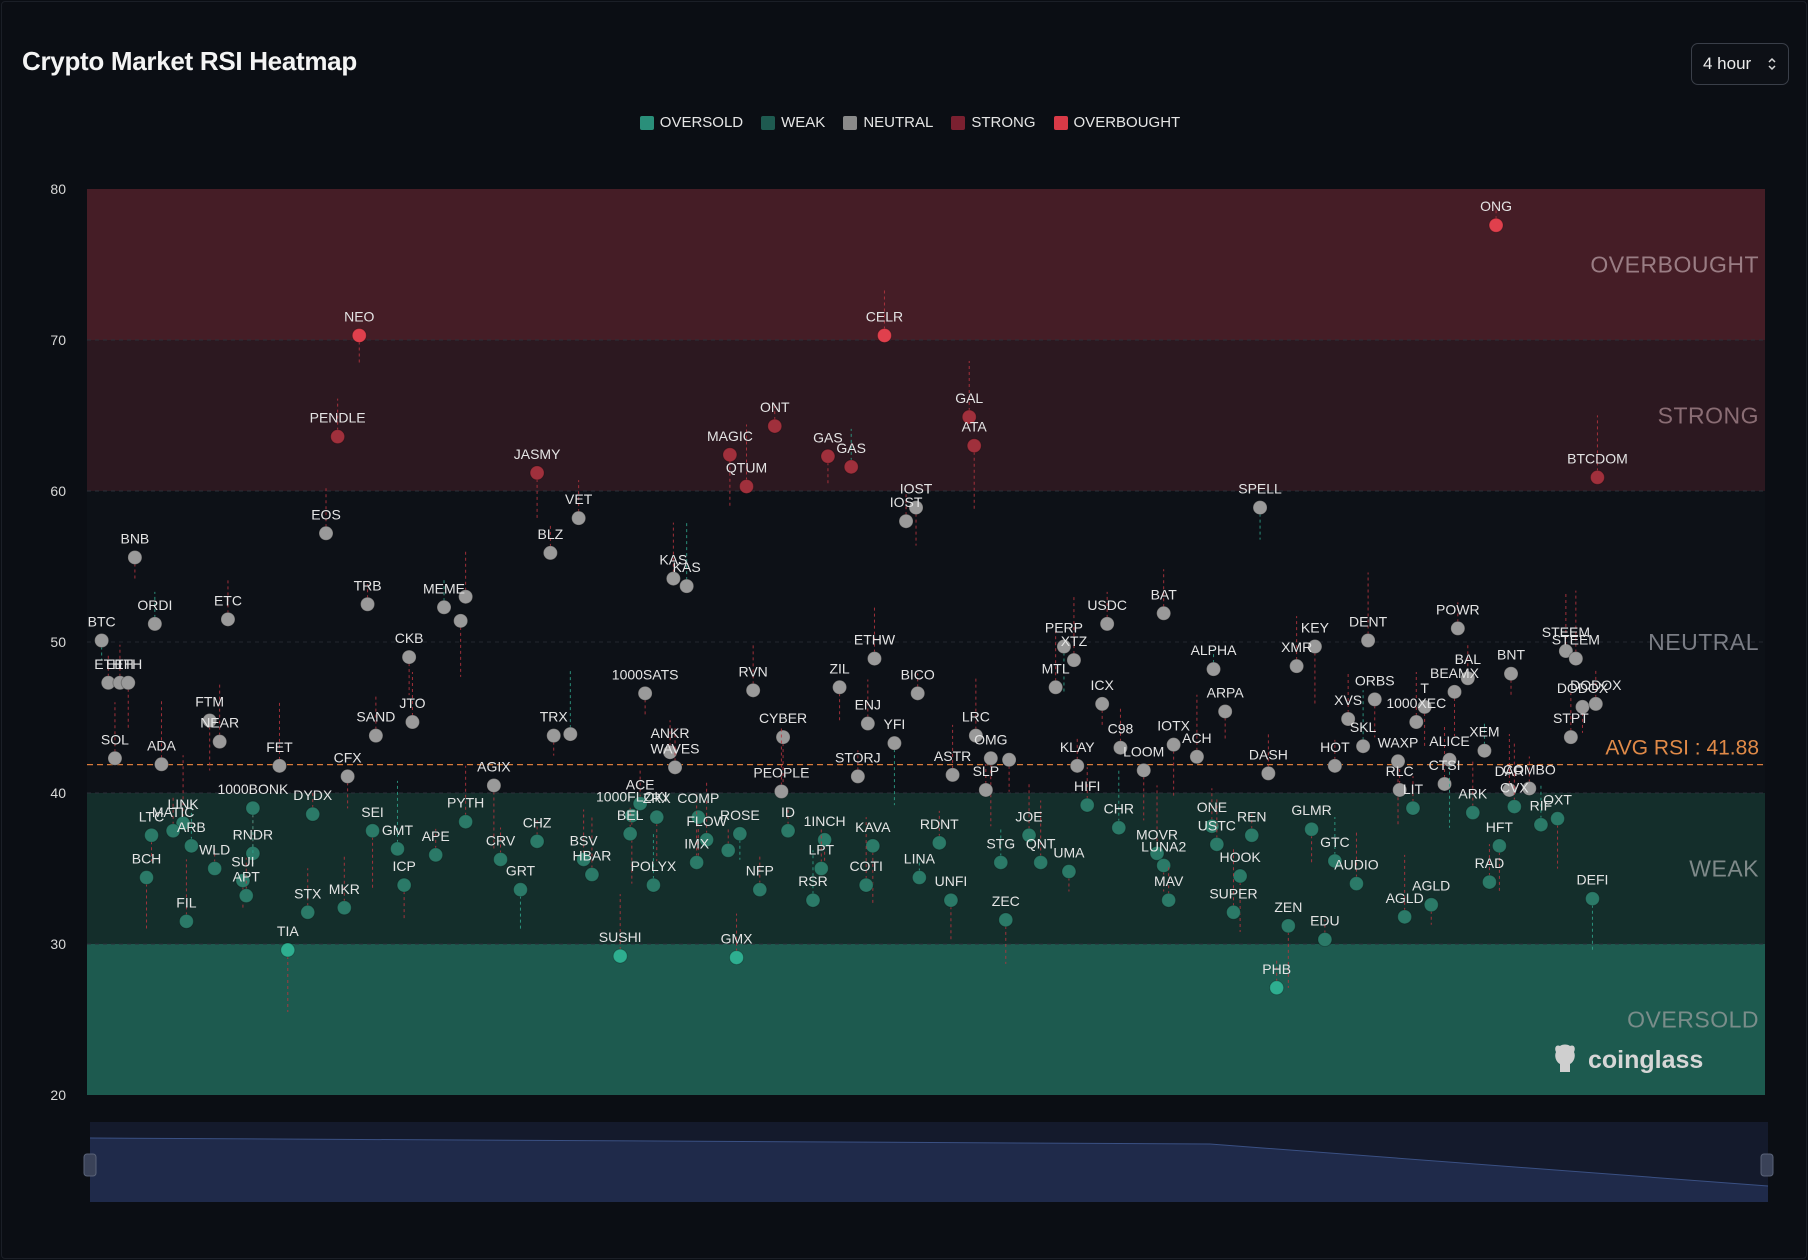 The image size is (1808, 1260). Describe the element at coordinates (670, 733) in the screenshot. I see `point-label: ANKR` at that location.